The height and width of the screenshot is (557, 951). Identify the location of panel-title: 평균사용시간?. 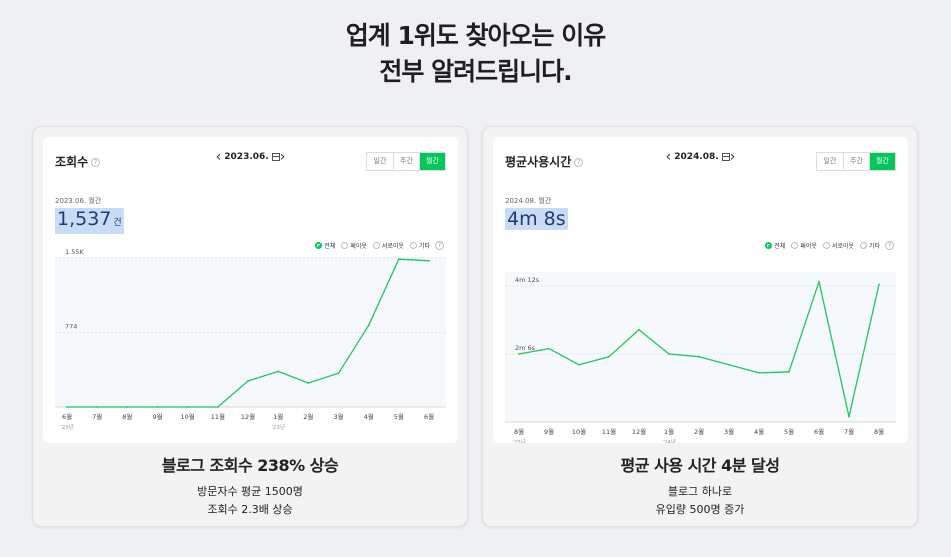
(544, 161).